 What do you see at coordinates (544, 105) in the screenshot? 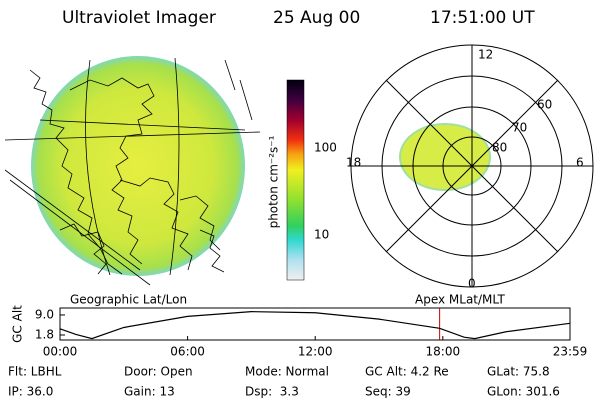
I see `lat-label: 60` at bounding box center [544, 105].